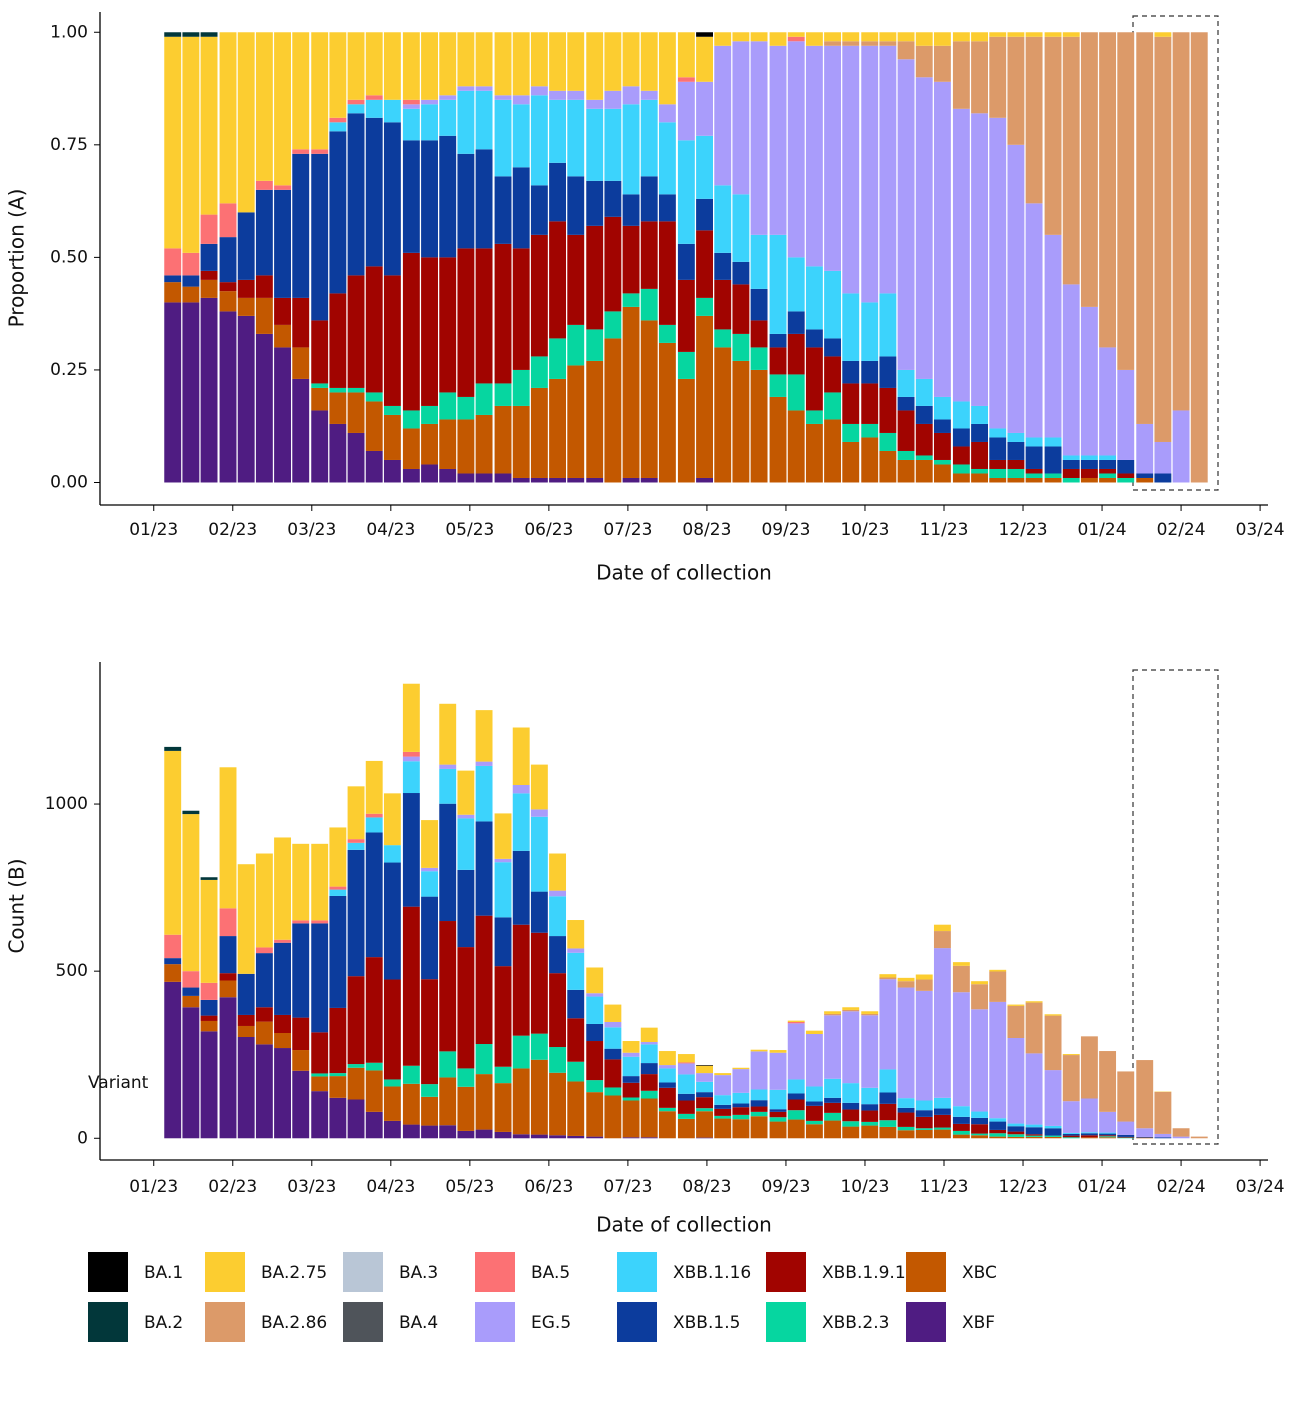 This screenshot has width=1299, height=1423. Describe the element at coordinates (551, 1323) in the screenshot. I see `legend-label: EG.5` at that location.